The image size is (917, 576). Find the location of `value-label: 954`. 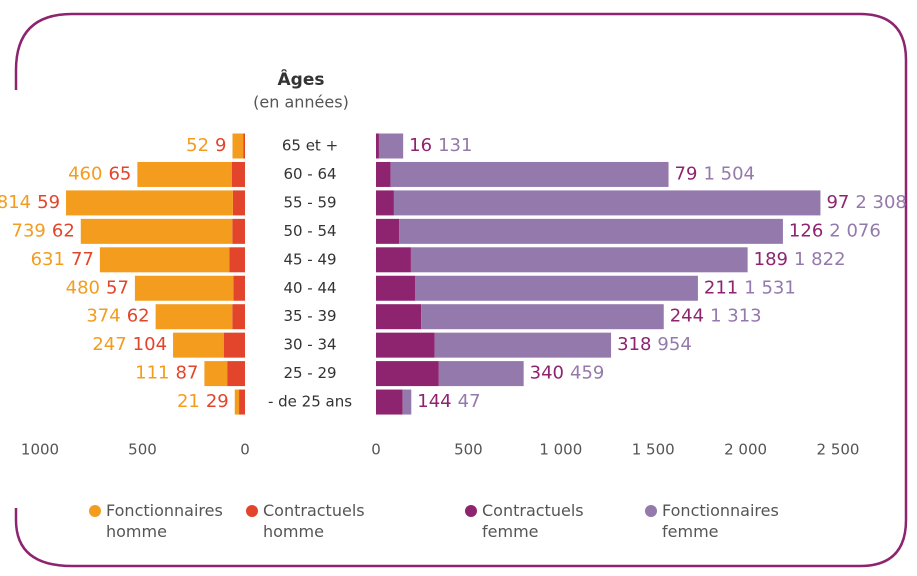

value-label: 954 is located at coordinates (674, 344).